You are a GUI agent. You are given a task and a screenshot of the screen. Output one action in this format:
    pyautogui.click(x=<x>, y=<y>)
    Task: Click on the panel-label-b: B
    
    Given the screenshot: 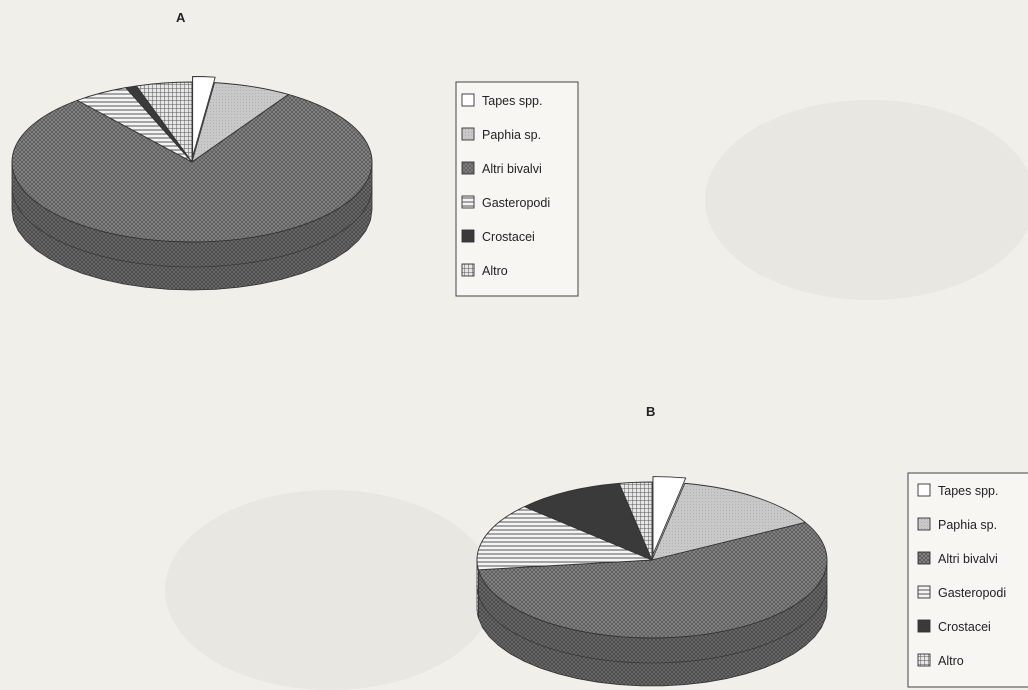 What is the action you would take?
    pyautogui.click(x=650, y=411)
    